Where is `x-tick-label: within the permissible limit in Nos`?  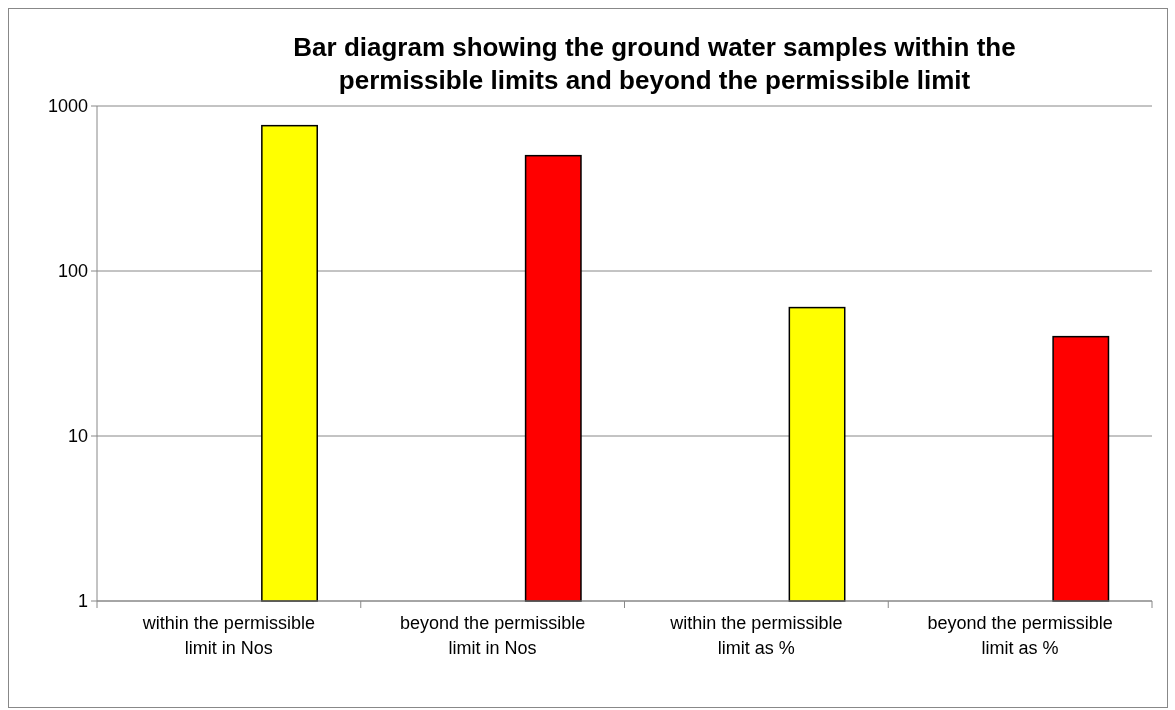
x-tick-label: within the permissible limit in Nos is located at coordinates (228, 635).